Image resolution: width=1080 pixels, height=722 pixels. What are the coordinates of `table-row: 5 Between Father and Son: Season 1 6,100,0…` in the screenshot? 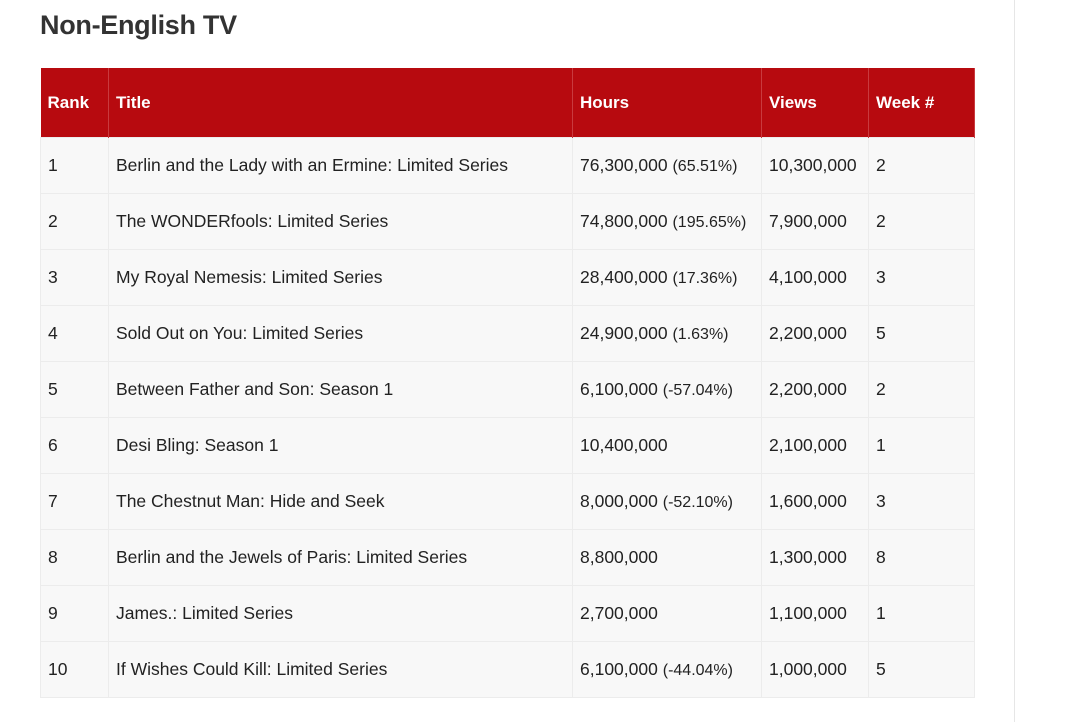 It's located at (507, 389).